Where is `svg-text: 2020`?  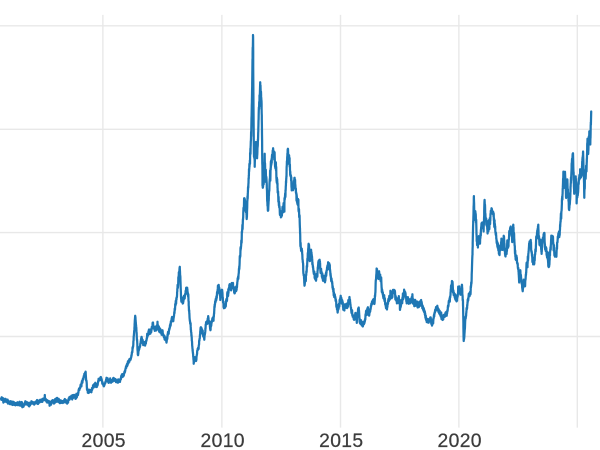
svg-text: 2020 is located at coordinates (460, 440).